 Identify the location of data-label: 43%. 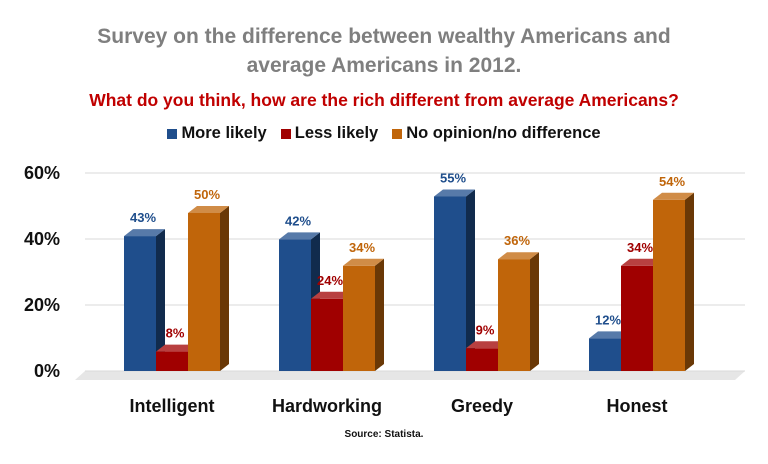
(143, 217).